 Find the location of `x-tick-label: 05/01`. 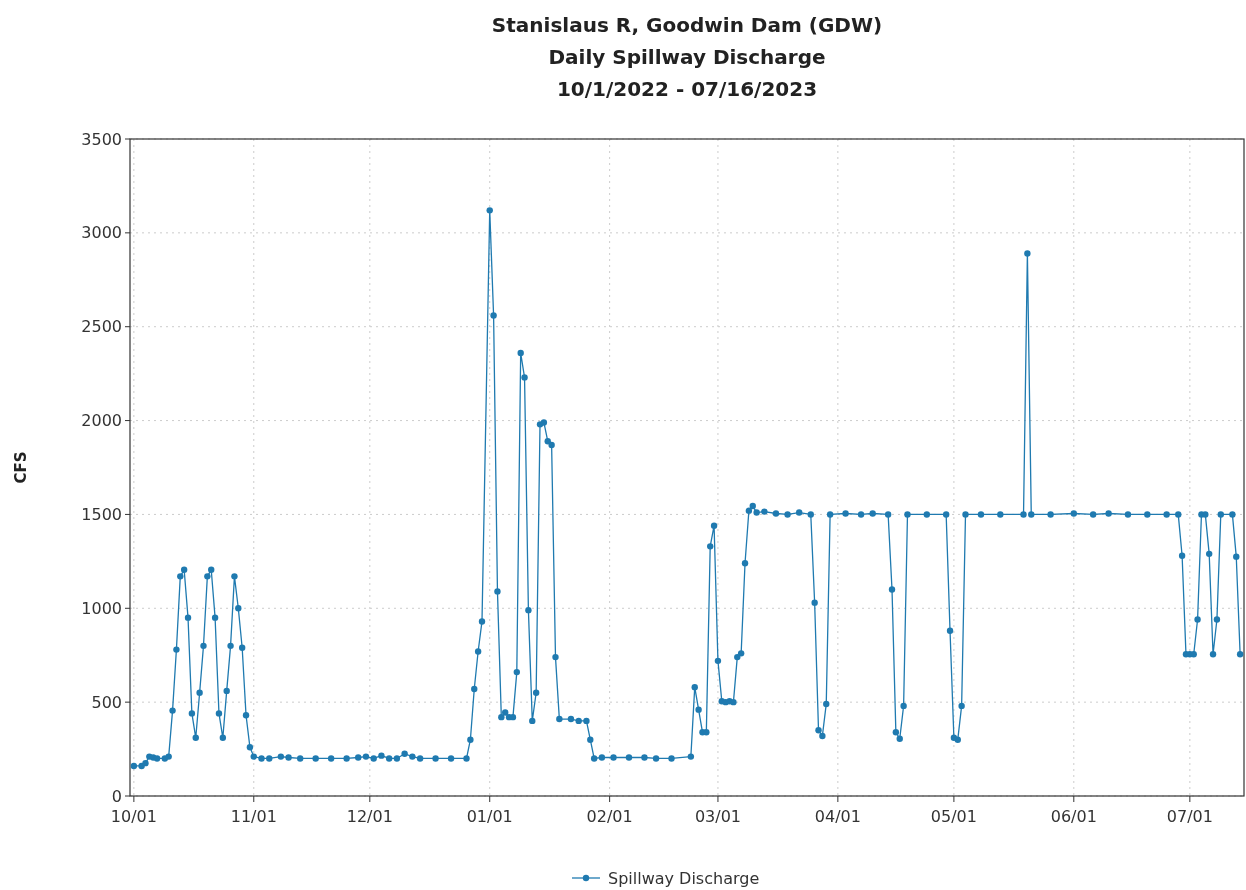

x-tick-label: 05/01 is located at coordinates (953, 816).